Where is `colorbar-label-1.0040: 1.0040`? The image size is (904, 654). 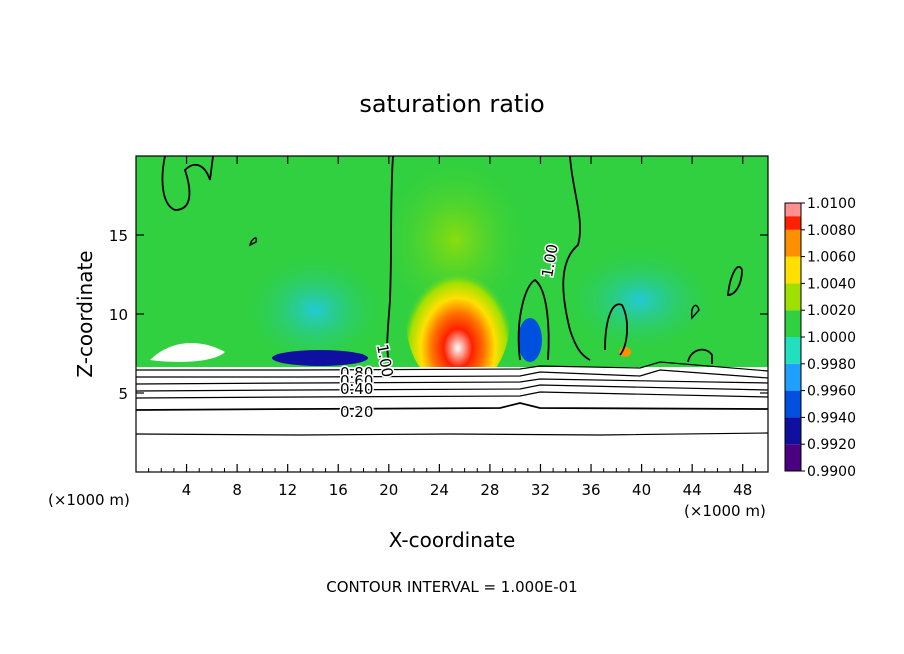 colorbar-label-1.0040: 1.0040 is located at coordinates (831, 284).